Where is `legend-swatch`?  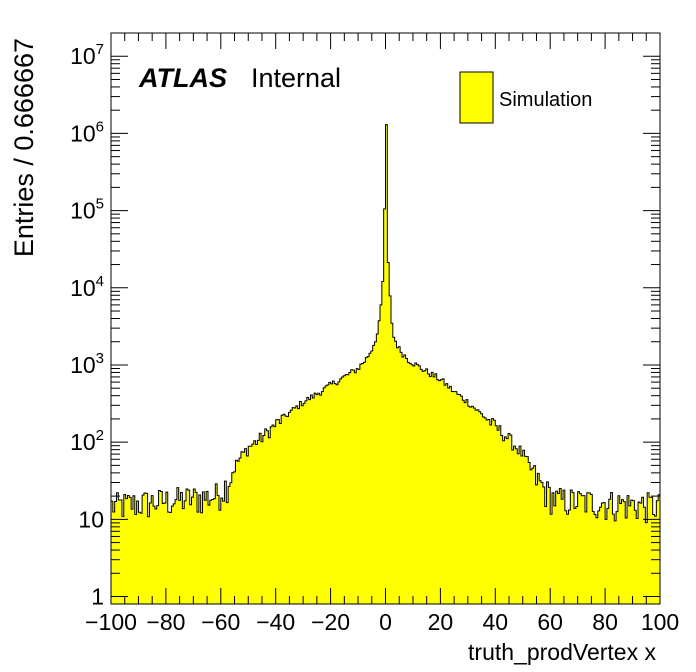
legend-swatch is located at coordinates (476, 97).